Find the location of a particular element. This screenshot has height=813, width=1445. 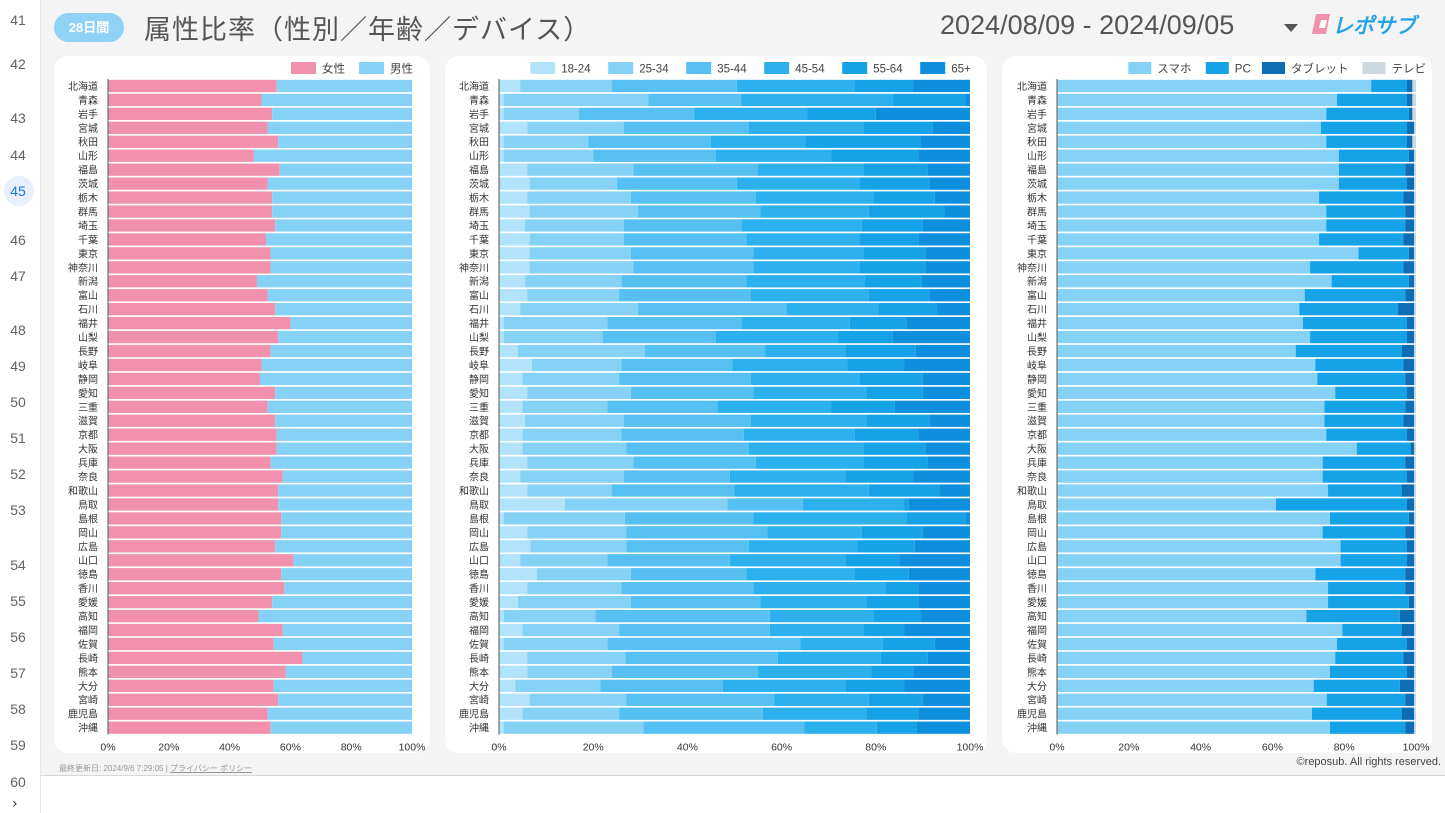

row-number: 42 is located at coordinates (18, 64).